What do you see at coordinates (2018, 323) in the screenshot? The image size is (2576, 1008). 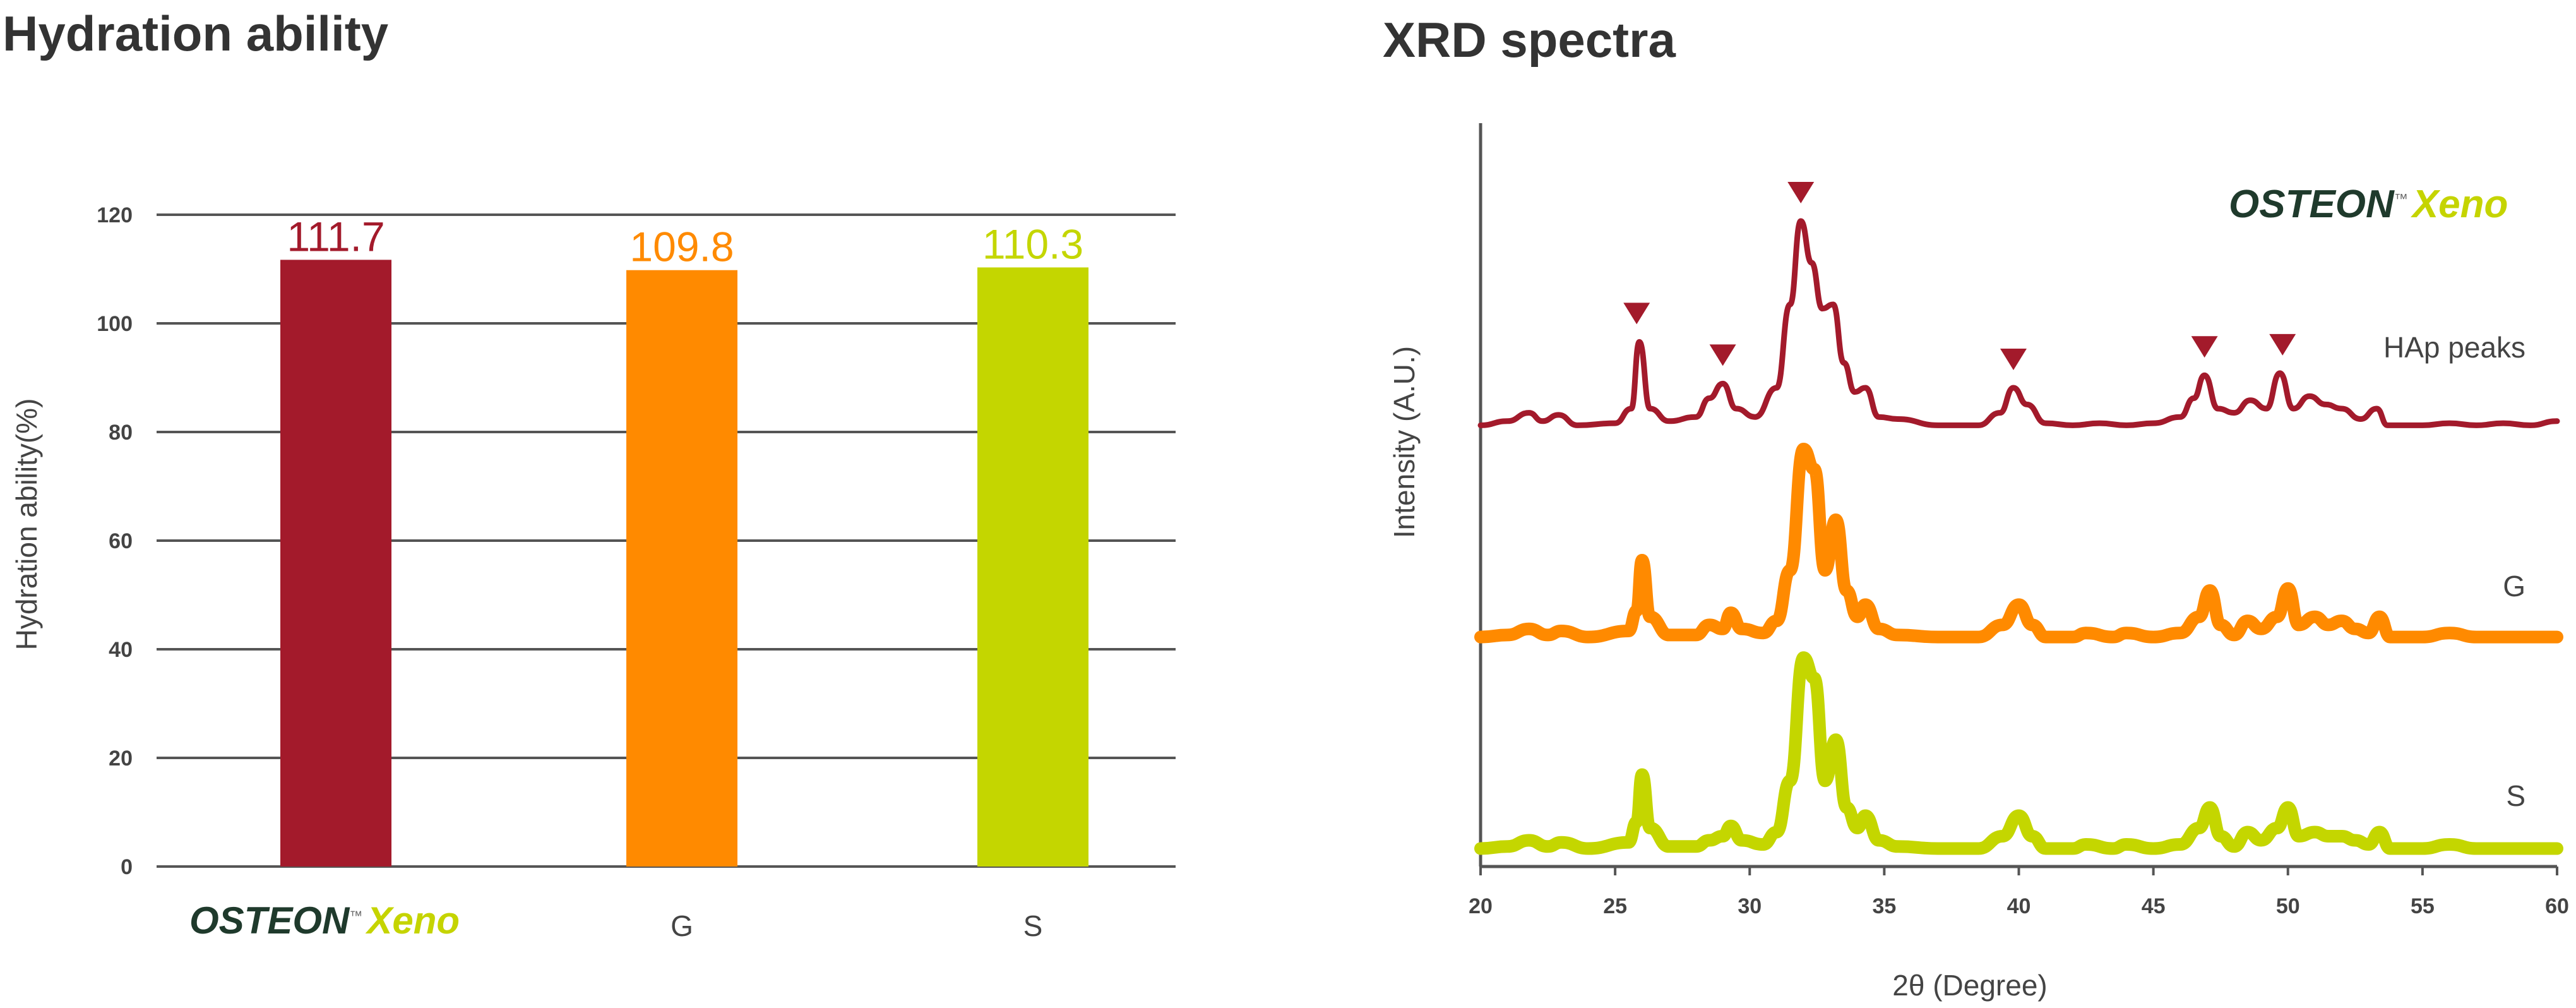 I see `xrd-series-osteon-xeno` at bounding box center [2018, 323].